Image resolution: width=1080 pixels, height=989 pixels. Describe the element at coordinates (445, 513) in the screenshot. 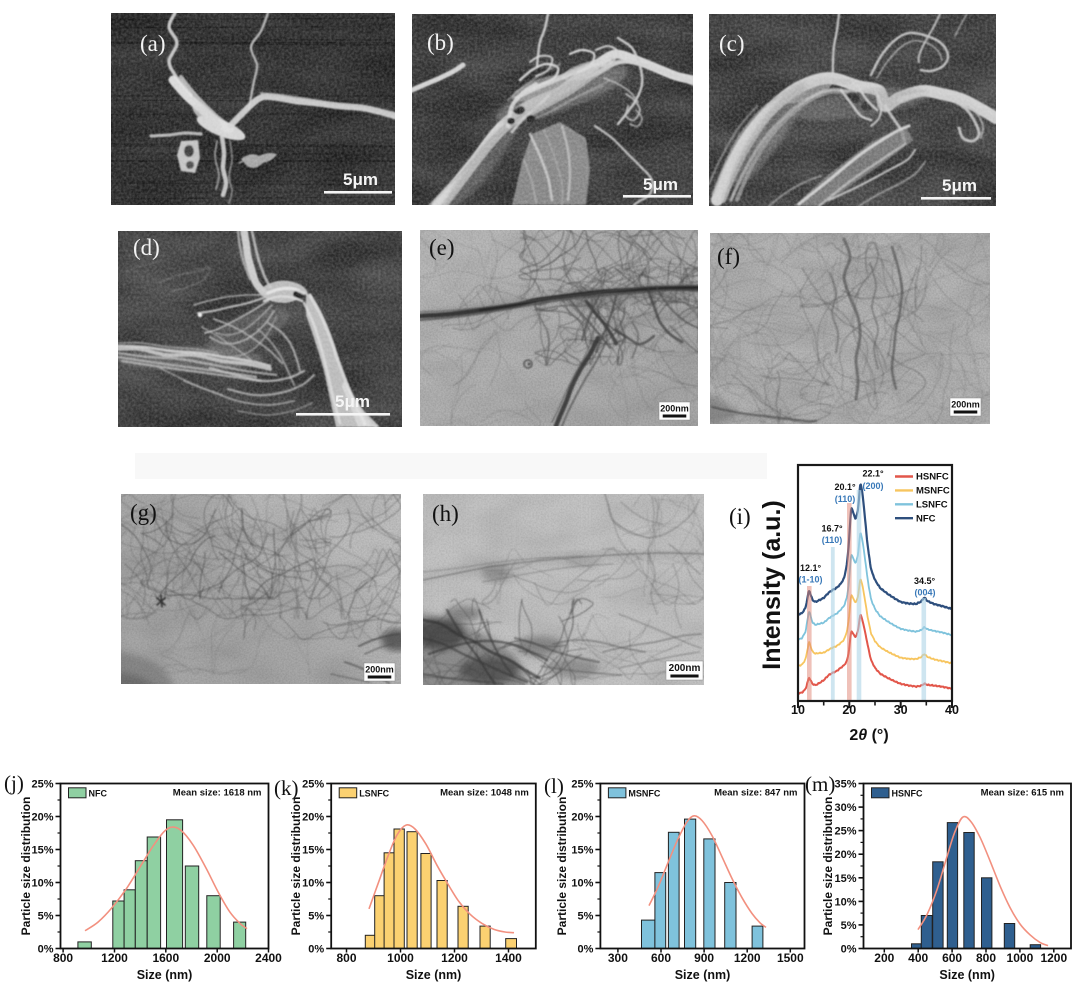

I see `svg-text: (h)` at that location.